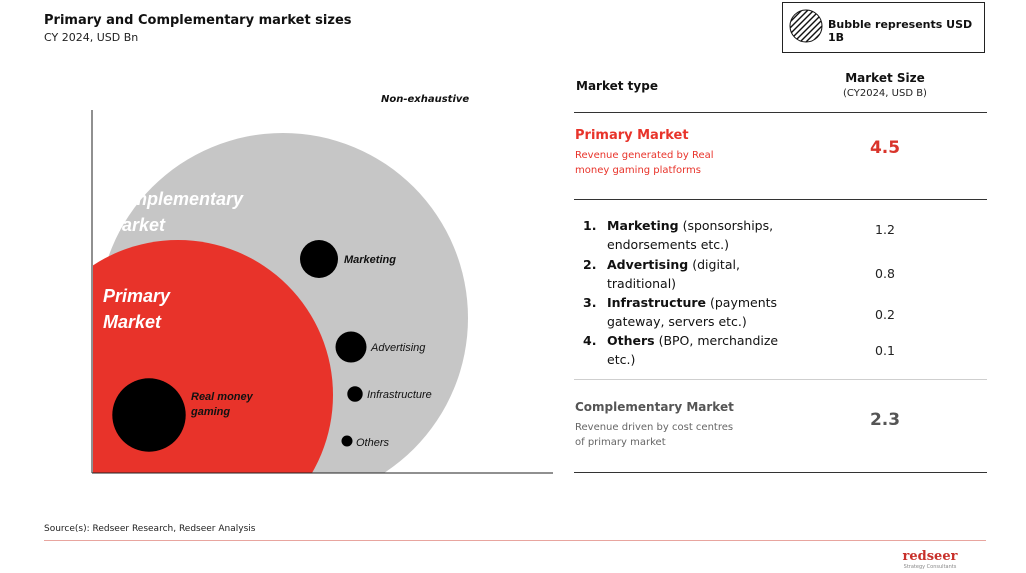 The height and width of the screenshot is (573, 1026). Describe the element at coordinates (198, 20) in the screenshot. I see `page-title: Primary and Complementary market sizes` at that location.